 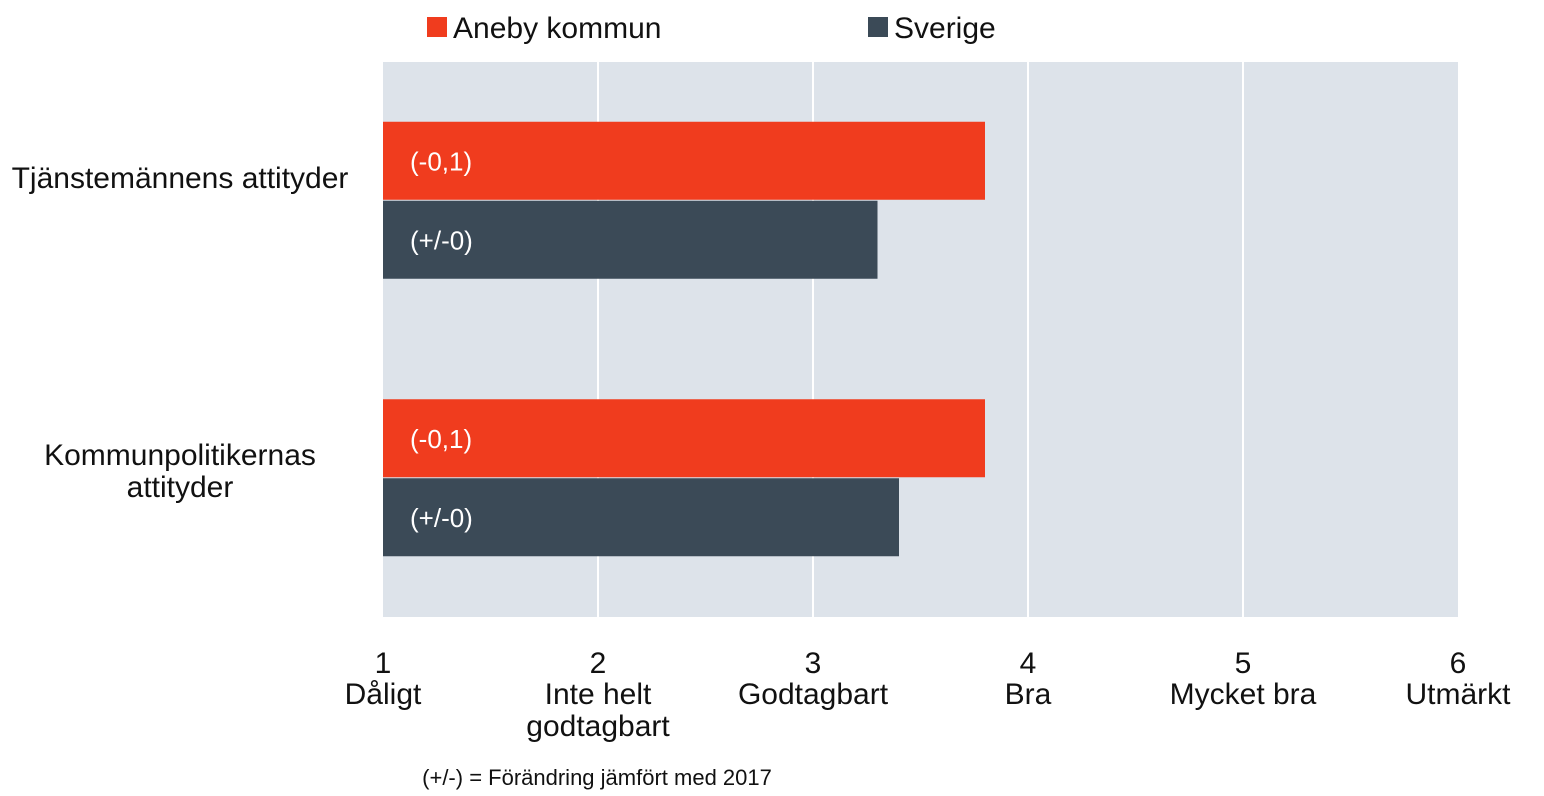 I want to click on x-tick-description: Bra, so click(x=1028, y=694).